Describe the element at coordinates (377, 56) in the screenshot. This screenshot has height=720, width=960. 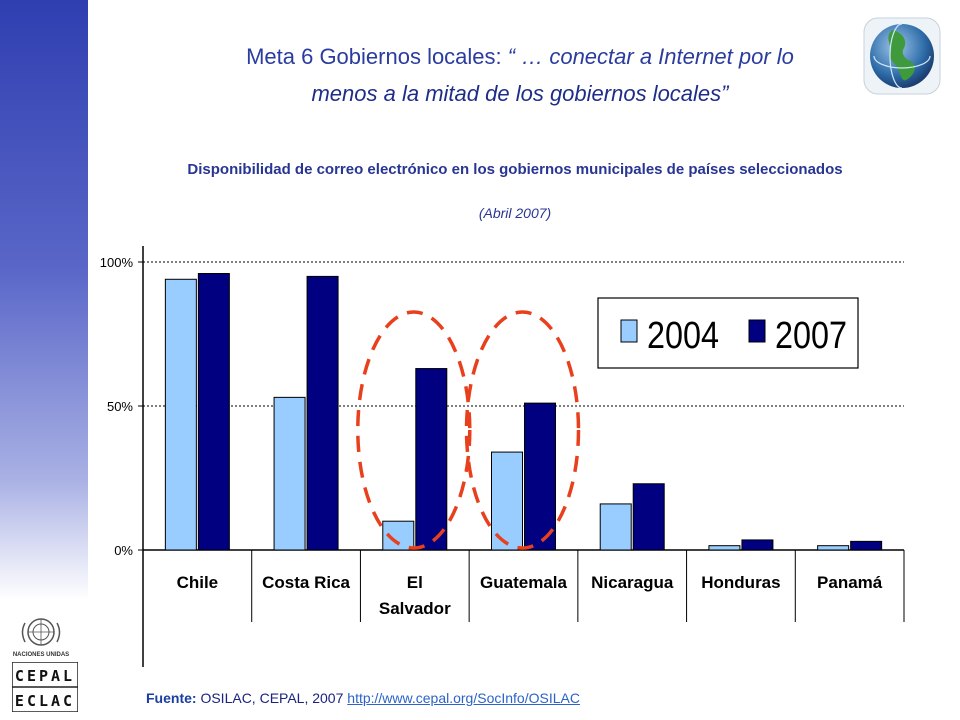
I see `slide-title-prefix: Meta 6 Gobiernos locales:` at that location.